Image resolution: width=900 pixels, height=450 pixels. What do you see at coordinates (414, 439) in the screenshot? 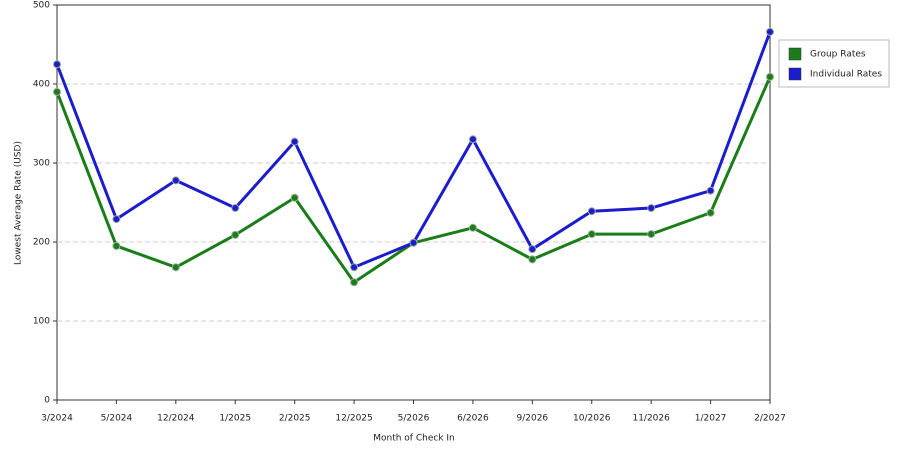
I see `x-axis-title: Month of Check In` at bounding box center [414, 439].